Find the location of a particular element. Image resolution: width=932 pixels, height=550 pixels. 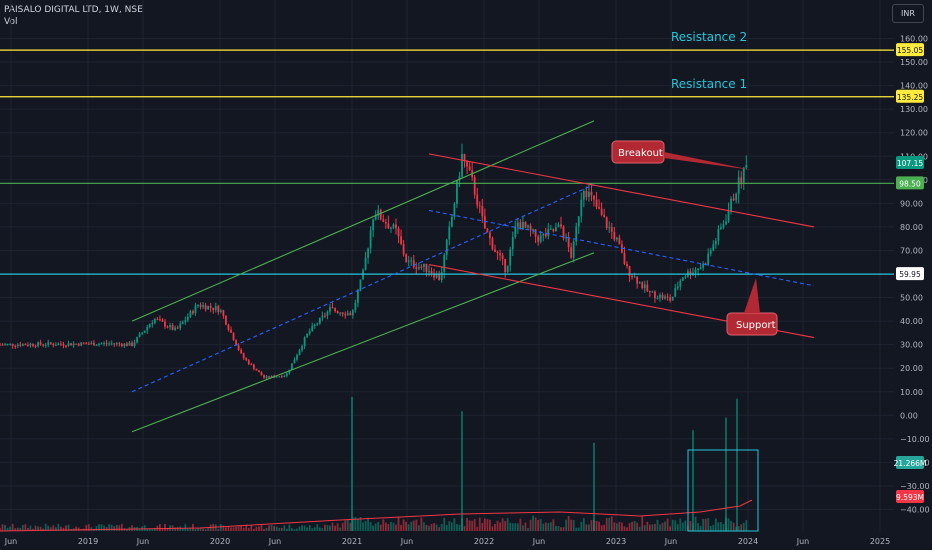

support-pointer is located at coordinates (752, 295).